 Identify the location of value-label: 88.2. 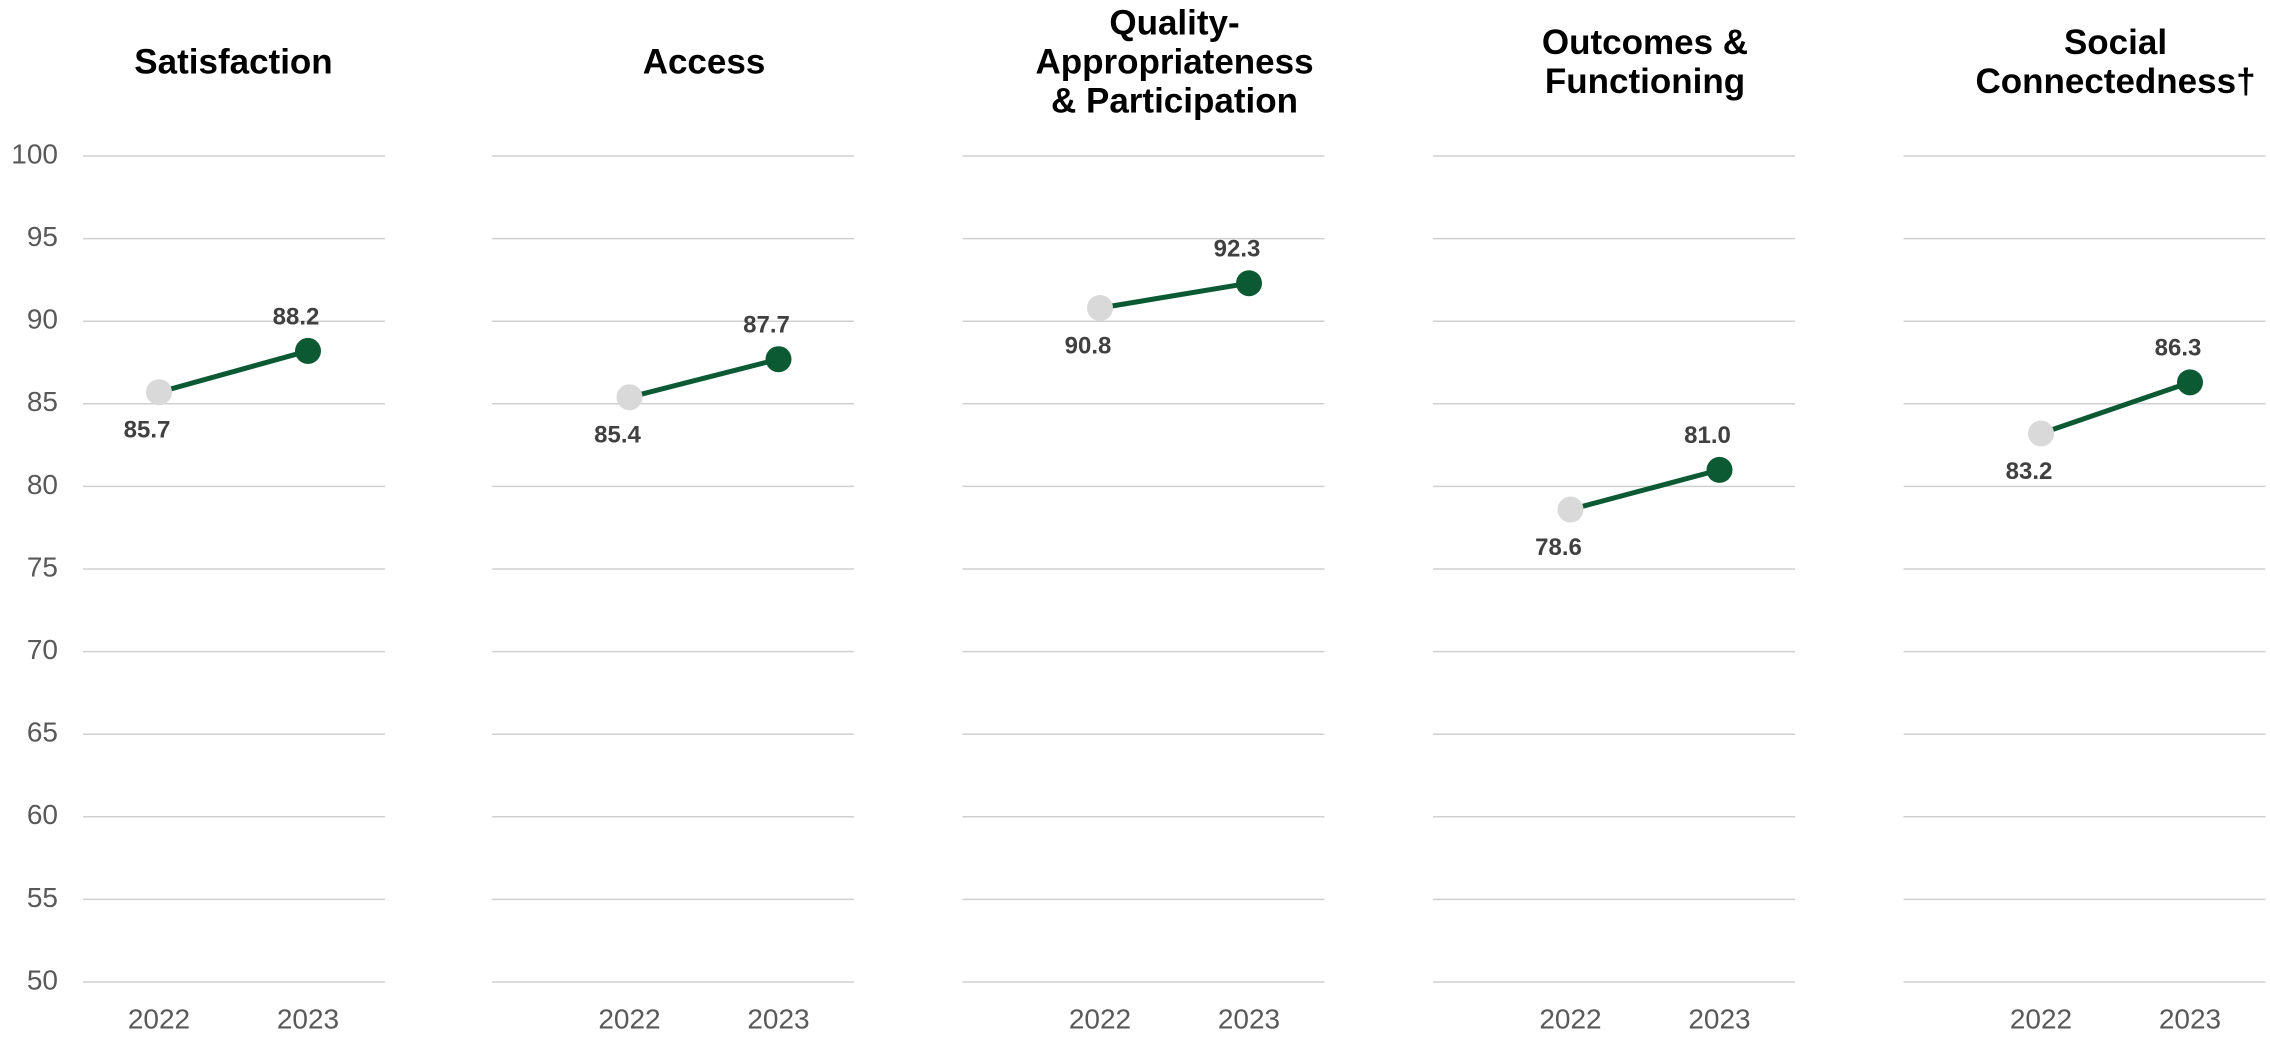
(296, 316).